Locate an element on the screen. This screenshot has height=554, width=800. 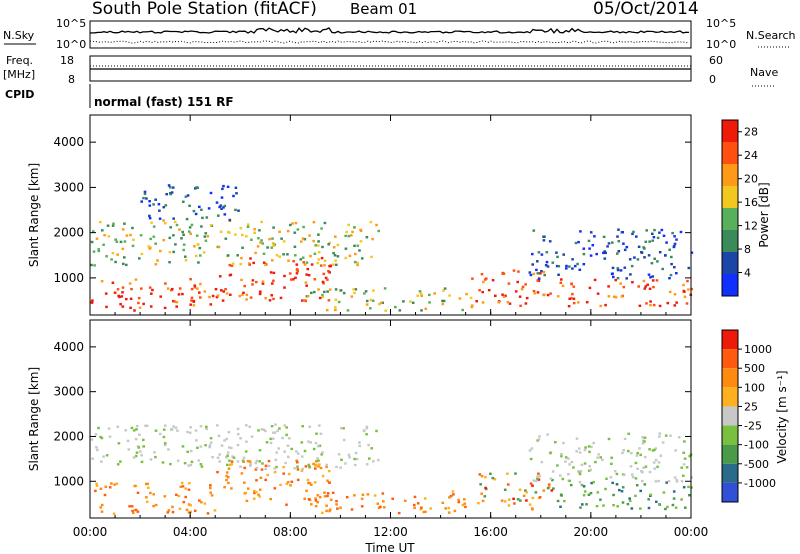
y-tick-label: 1000 is located at coordinates (68, 278).